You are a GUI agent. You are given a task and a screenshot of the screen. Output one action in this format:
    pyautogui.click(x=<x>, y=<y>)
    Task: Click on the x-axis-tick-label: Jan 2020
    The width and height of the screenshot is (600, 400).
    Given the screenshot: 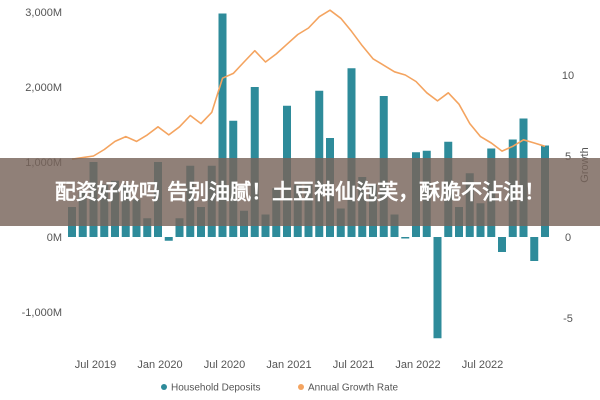 What is the action you would take?
    pyautogui.click(x=159, y=365)
    